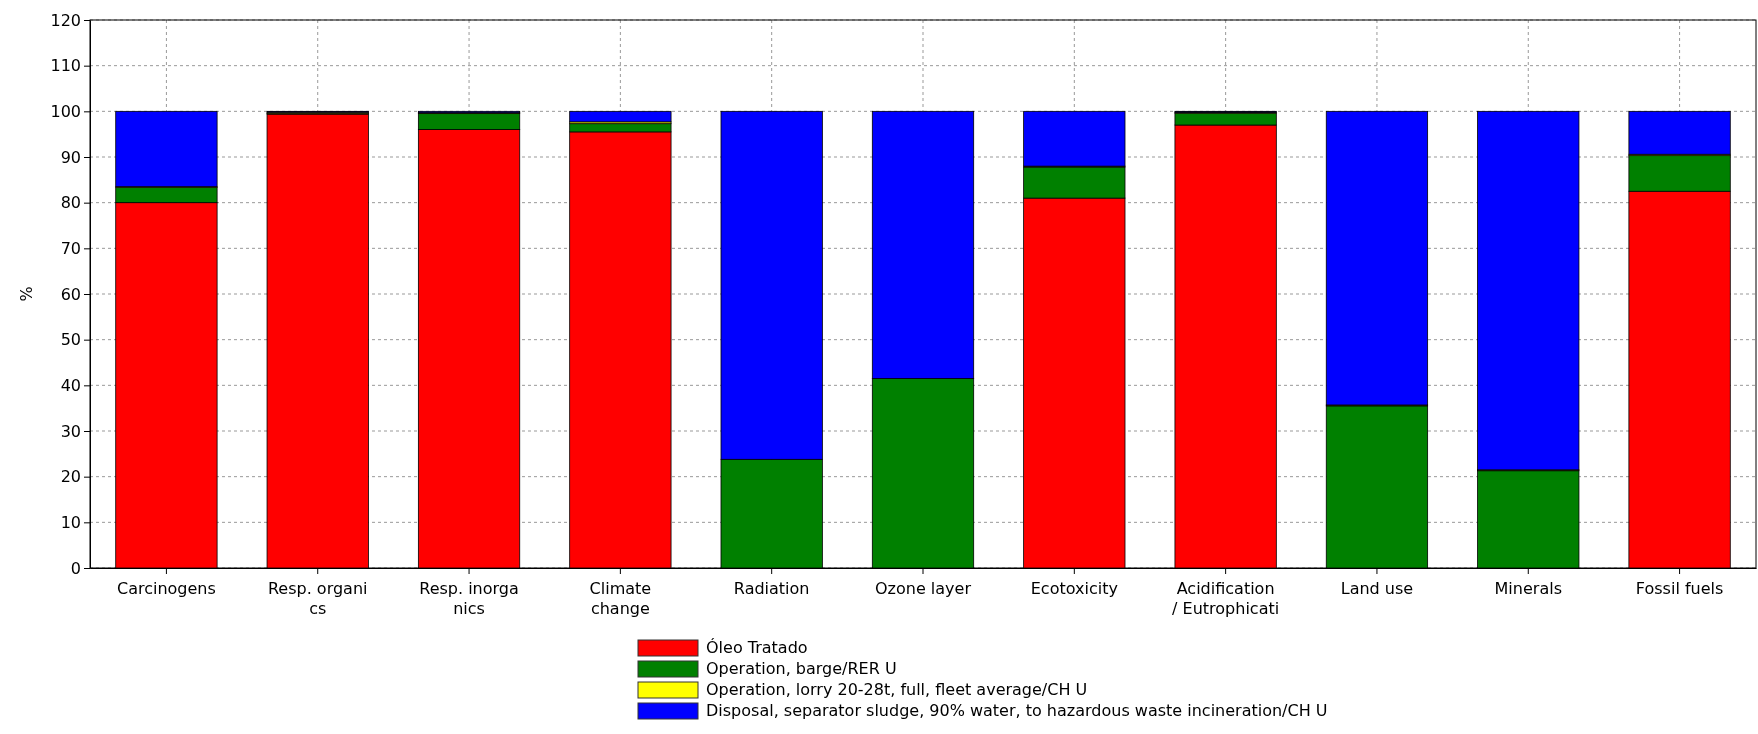  I want to click on x-tick-label: Carcinogens, so click(166, 588).